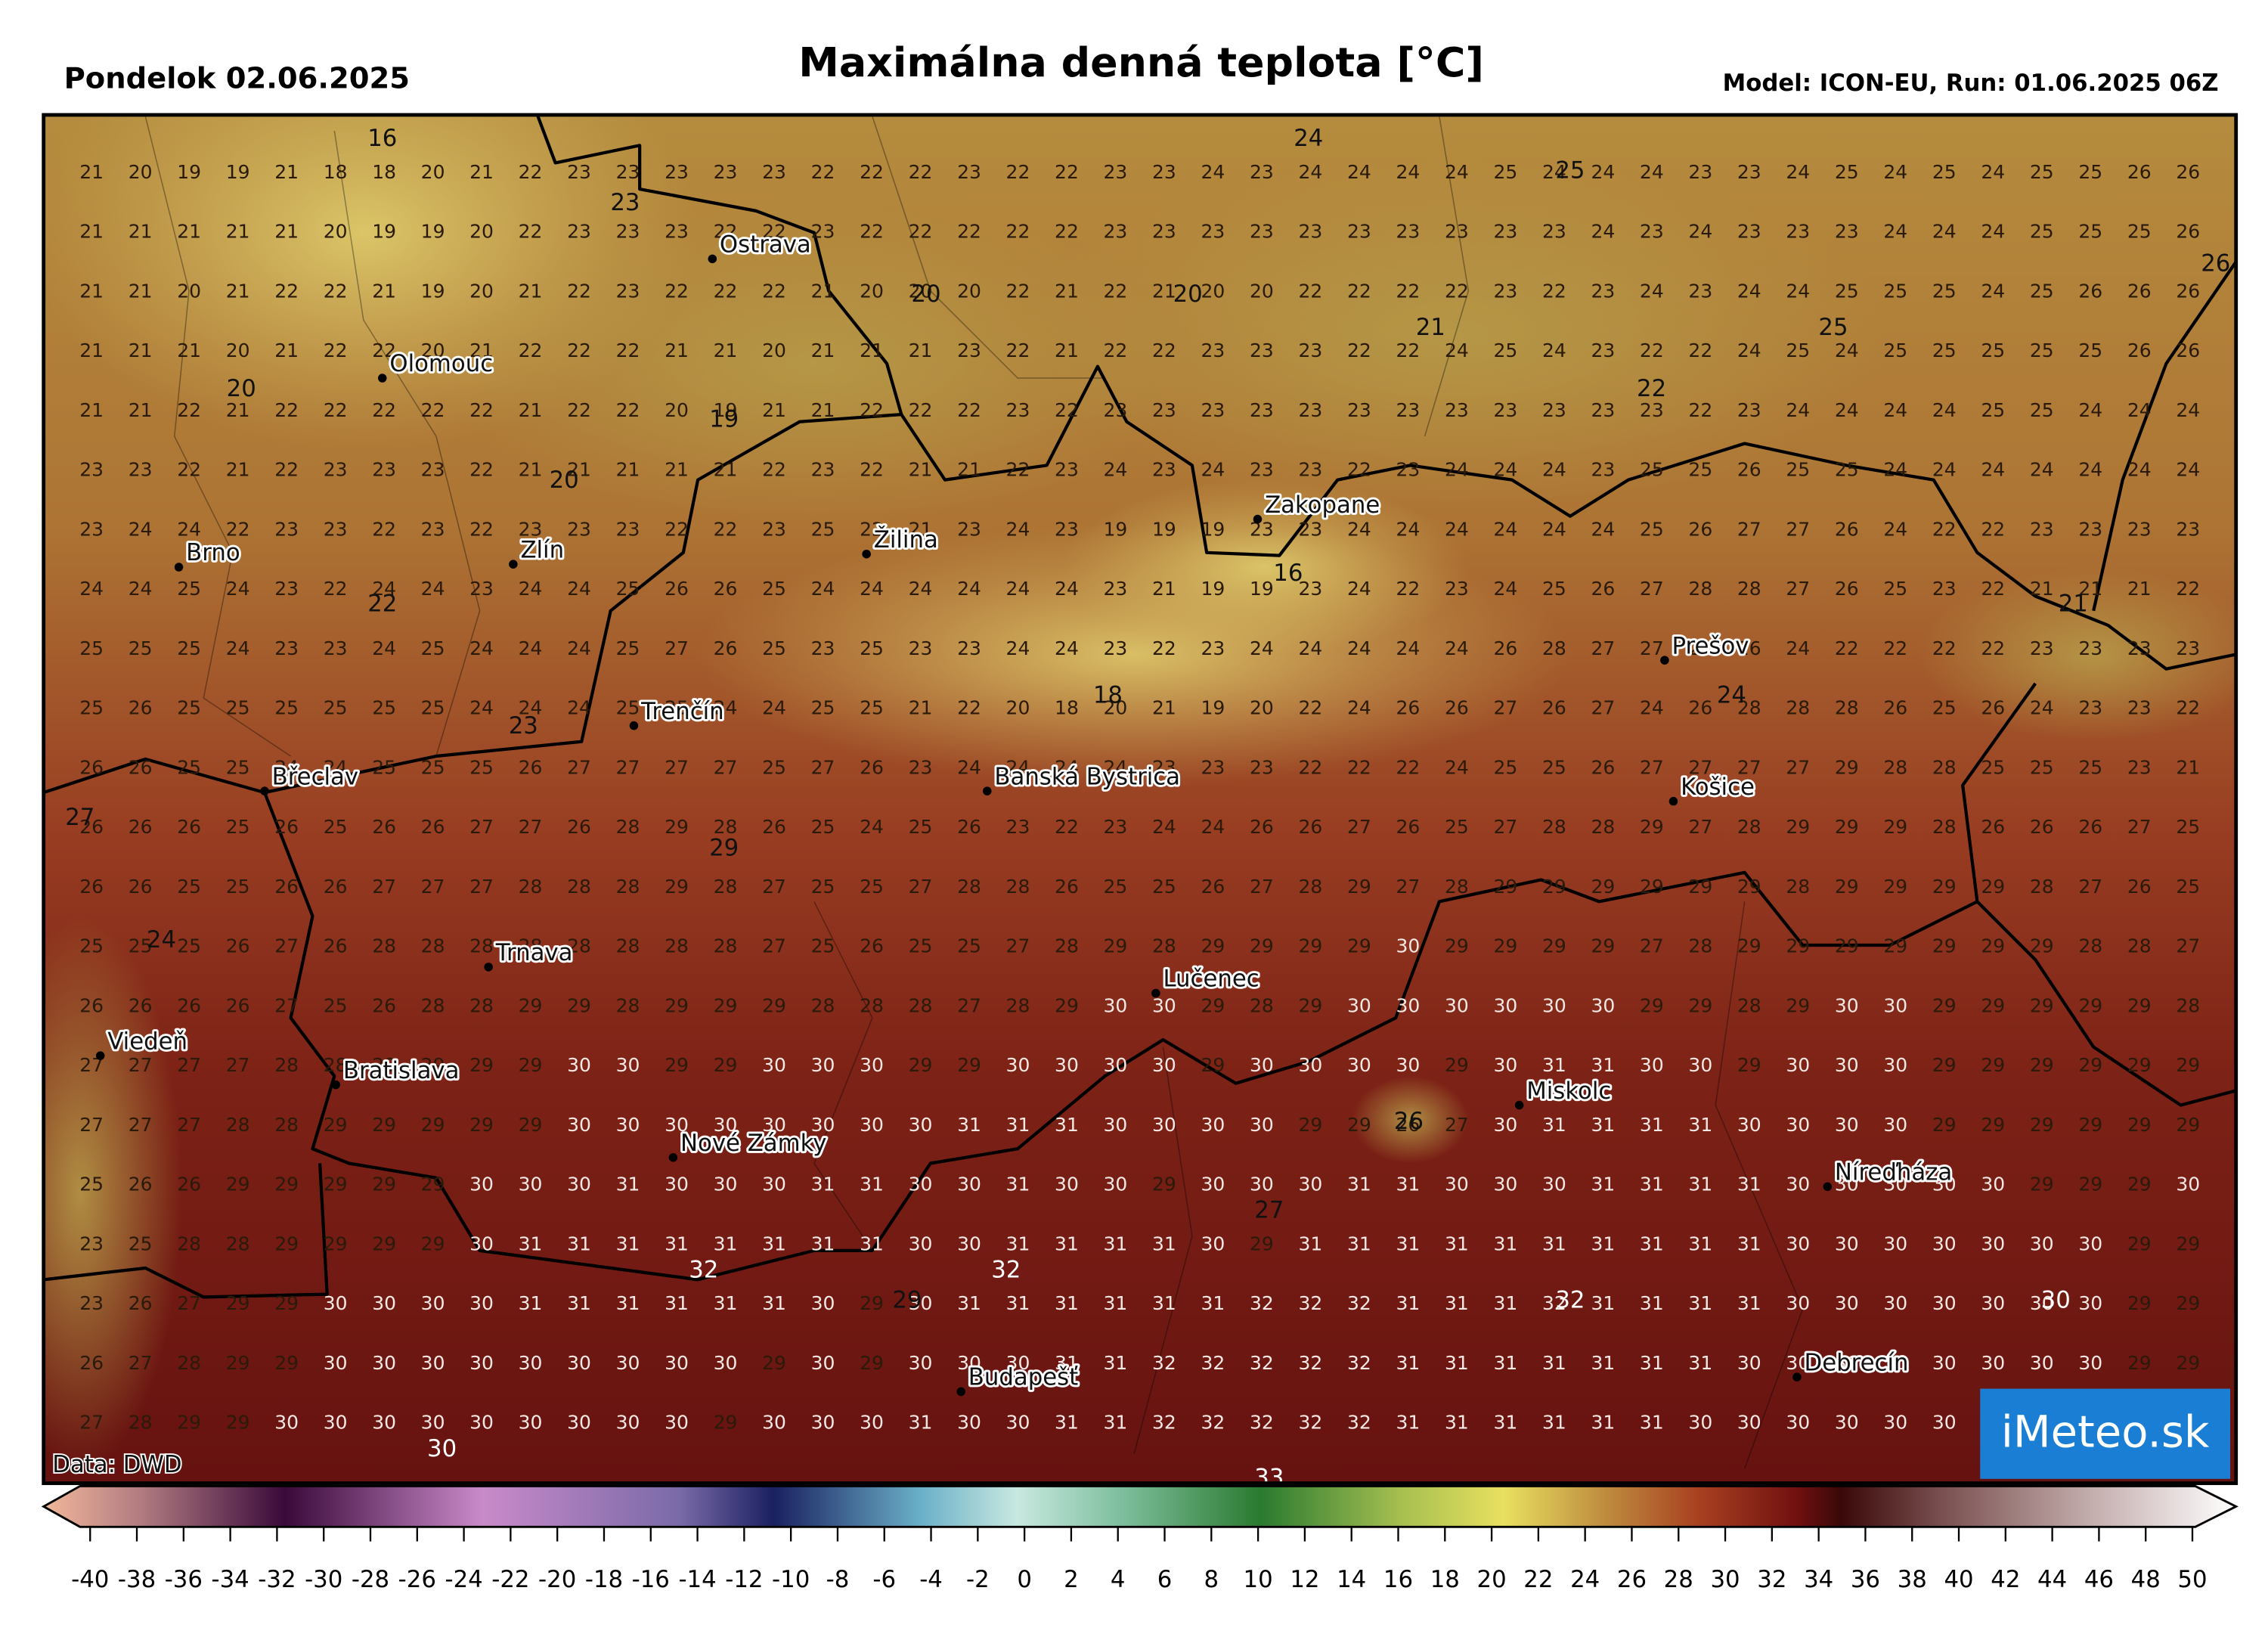 The height and width of the screenshot is (1631, 2268). I want to click on grid-value: 32, so click(1213, 1363).